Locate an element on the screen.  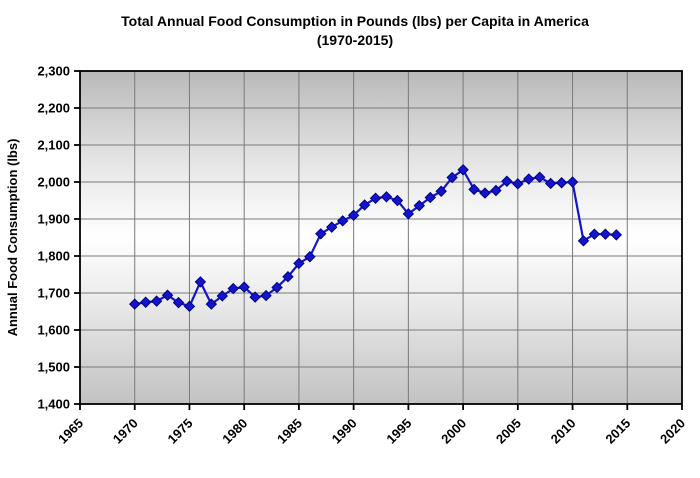
y-tick-label: 1,400 is located at coordinates (53, 404).